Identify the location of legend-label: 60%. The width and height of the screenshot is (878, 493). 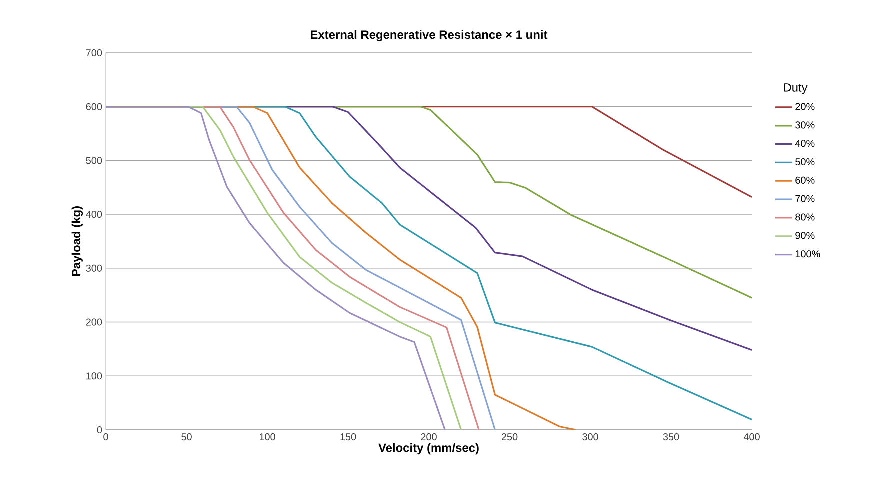
(805, 180).